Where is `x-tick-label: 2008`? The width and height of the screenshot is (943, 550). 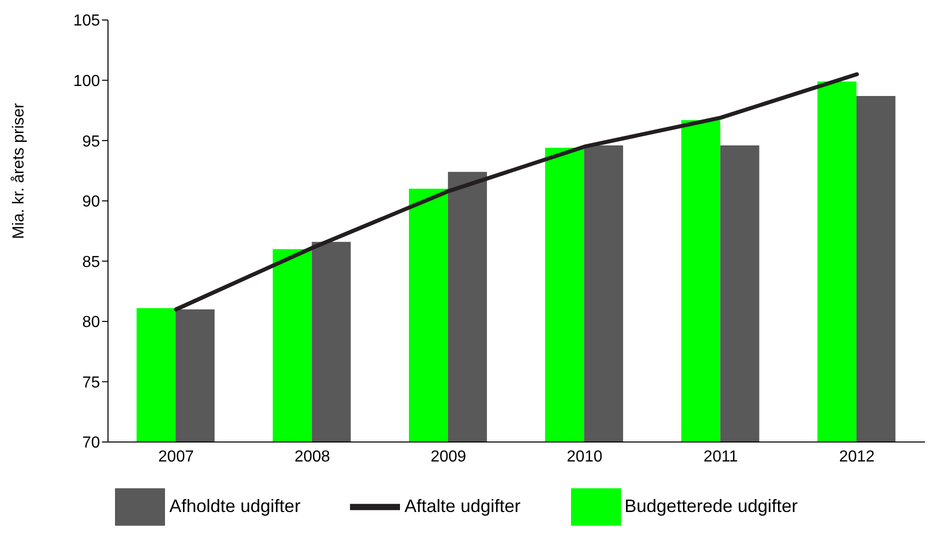
x-tick-label: 2008 is located at coordinates (312, 457).